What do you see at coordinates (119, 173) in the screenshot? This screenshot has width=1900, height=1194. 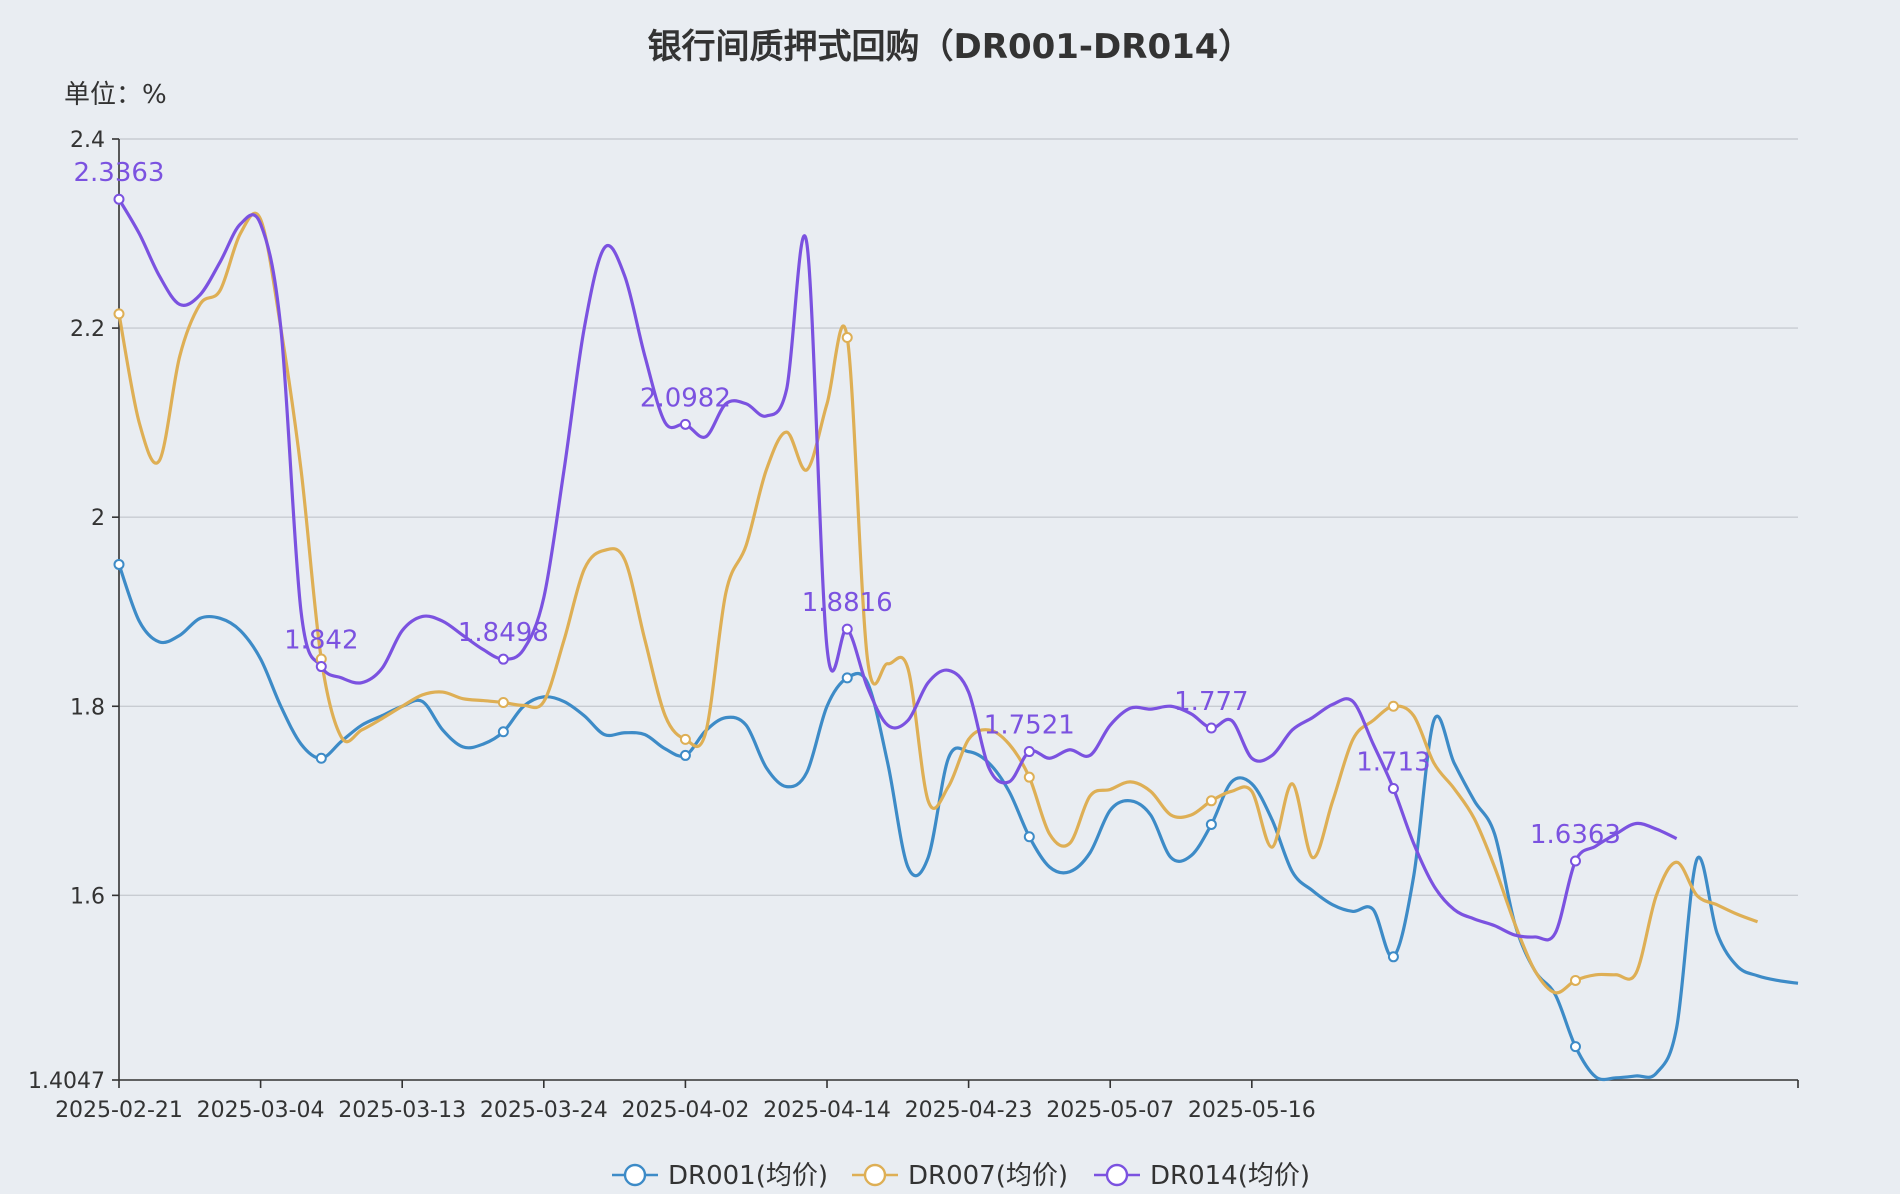 I see `data-label: 2.3363` at bounding box center [119, 173].